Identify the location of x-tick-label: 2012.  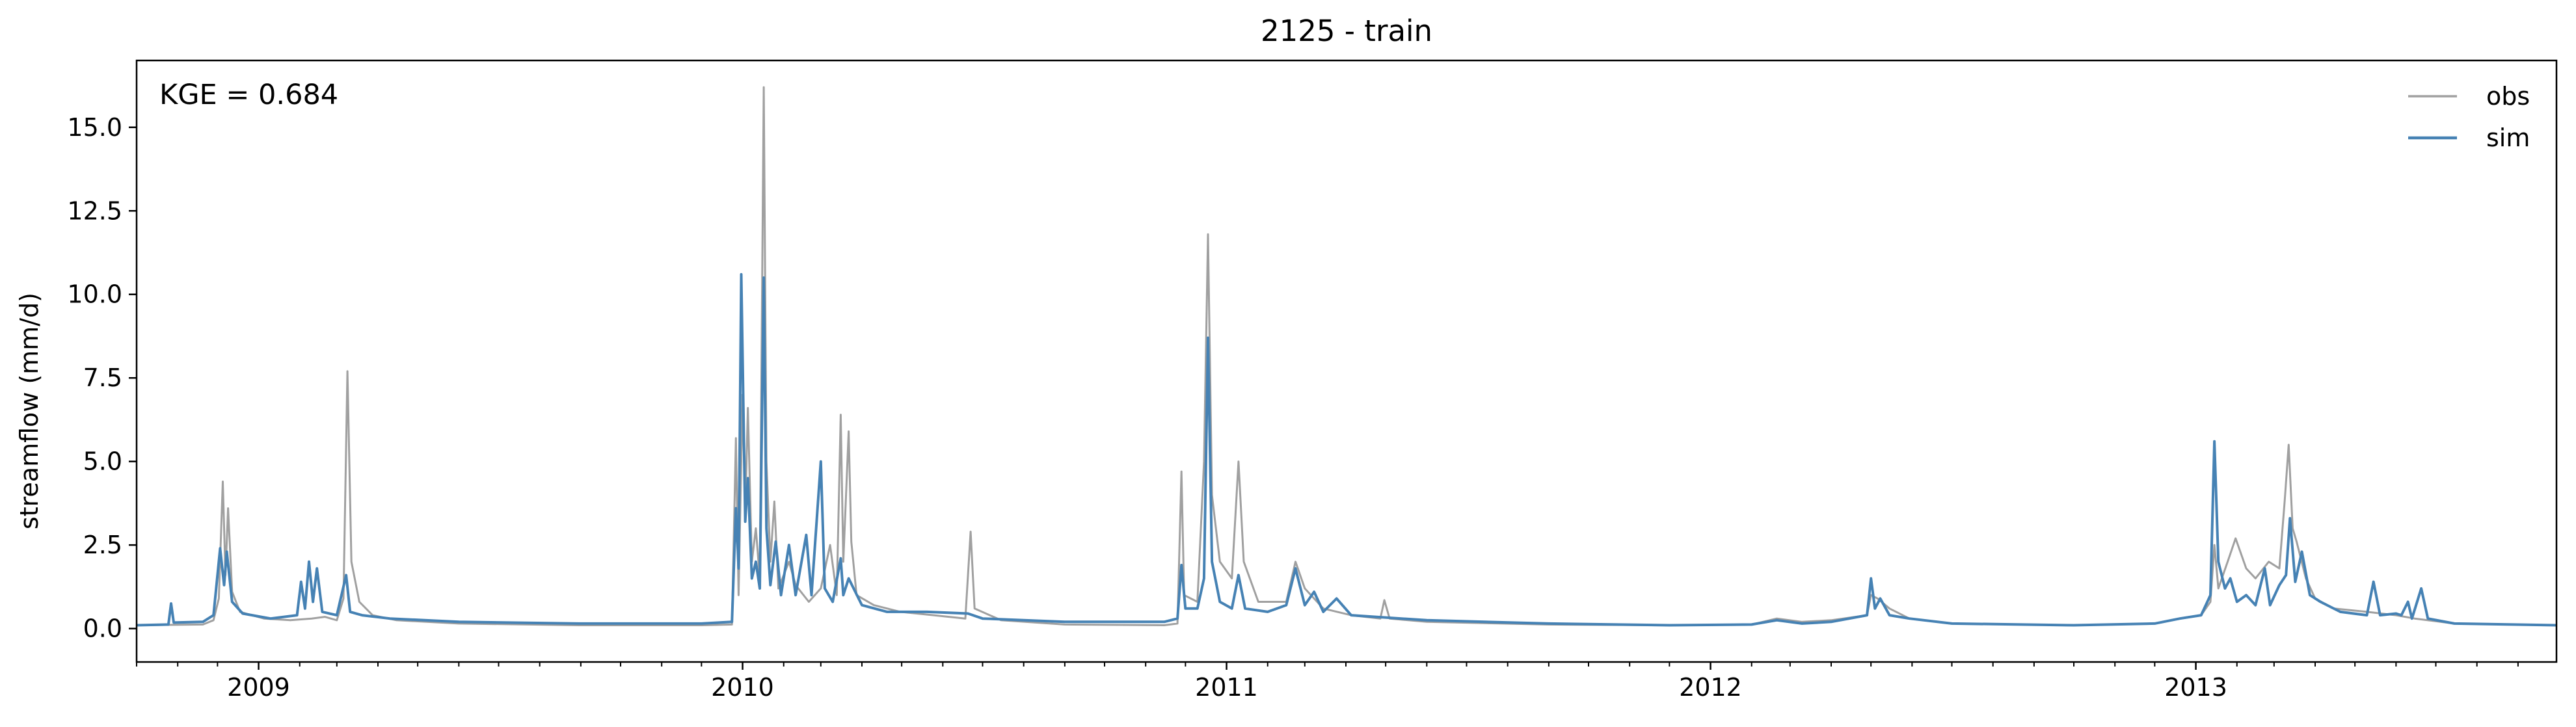
(1710, 687).